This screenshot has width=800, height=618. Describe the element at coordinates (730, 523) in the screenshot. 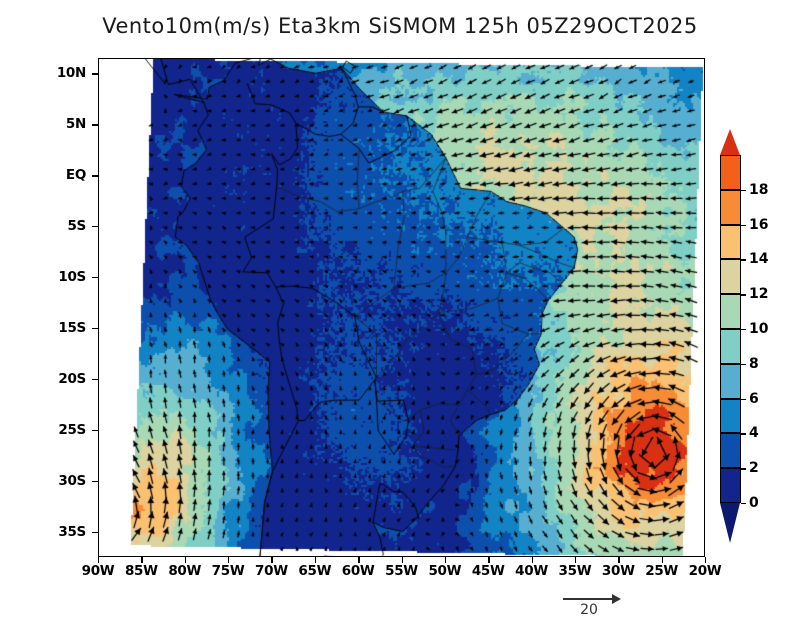

I see `colorbar-under-arrow` at that location.